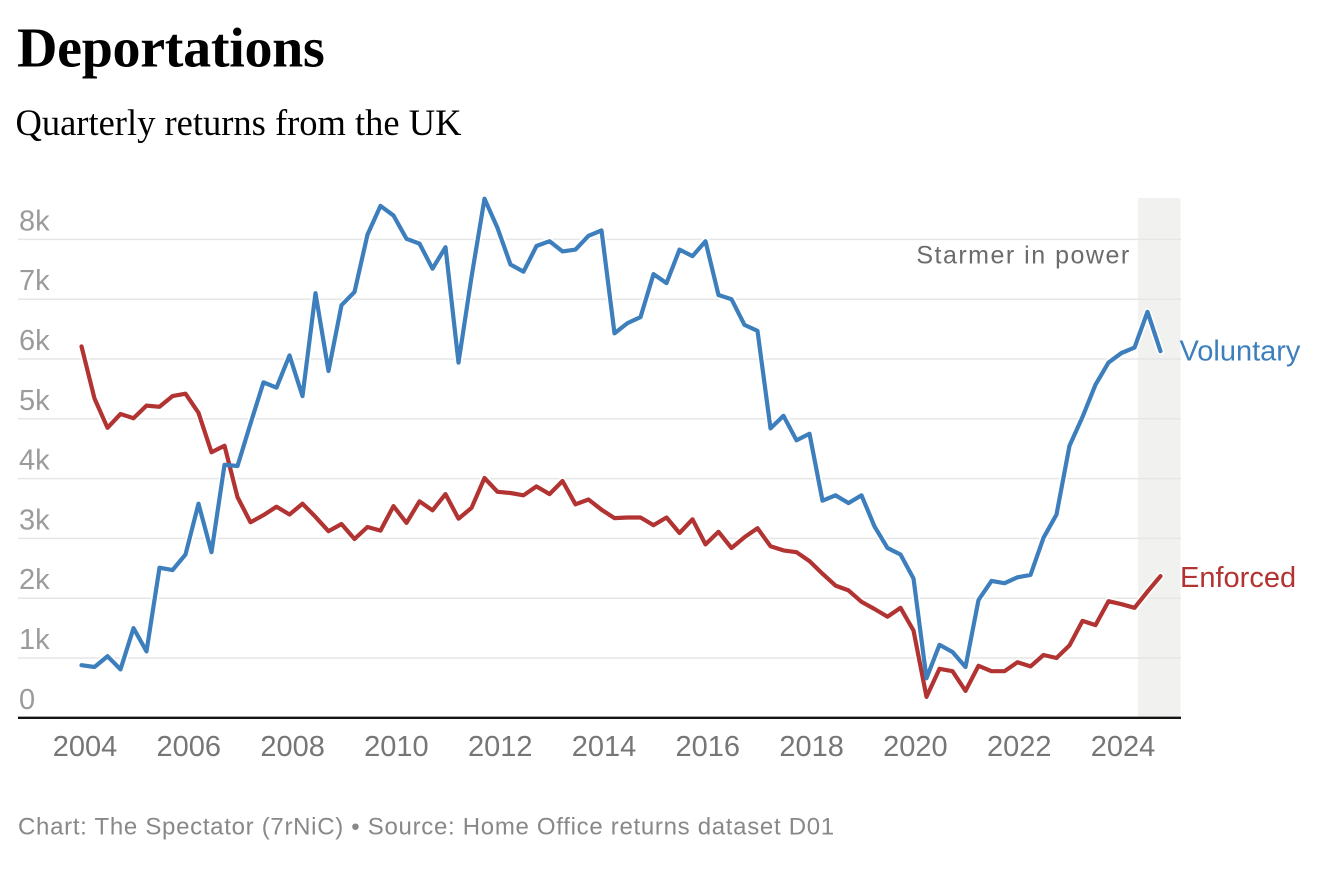  I want to click on svg-text: 2020, so click(915, 747).